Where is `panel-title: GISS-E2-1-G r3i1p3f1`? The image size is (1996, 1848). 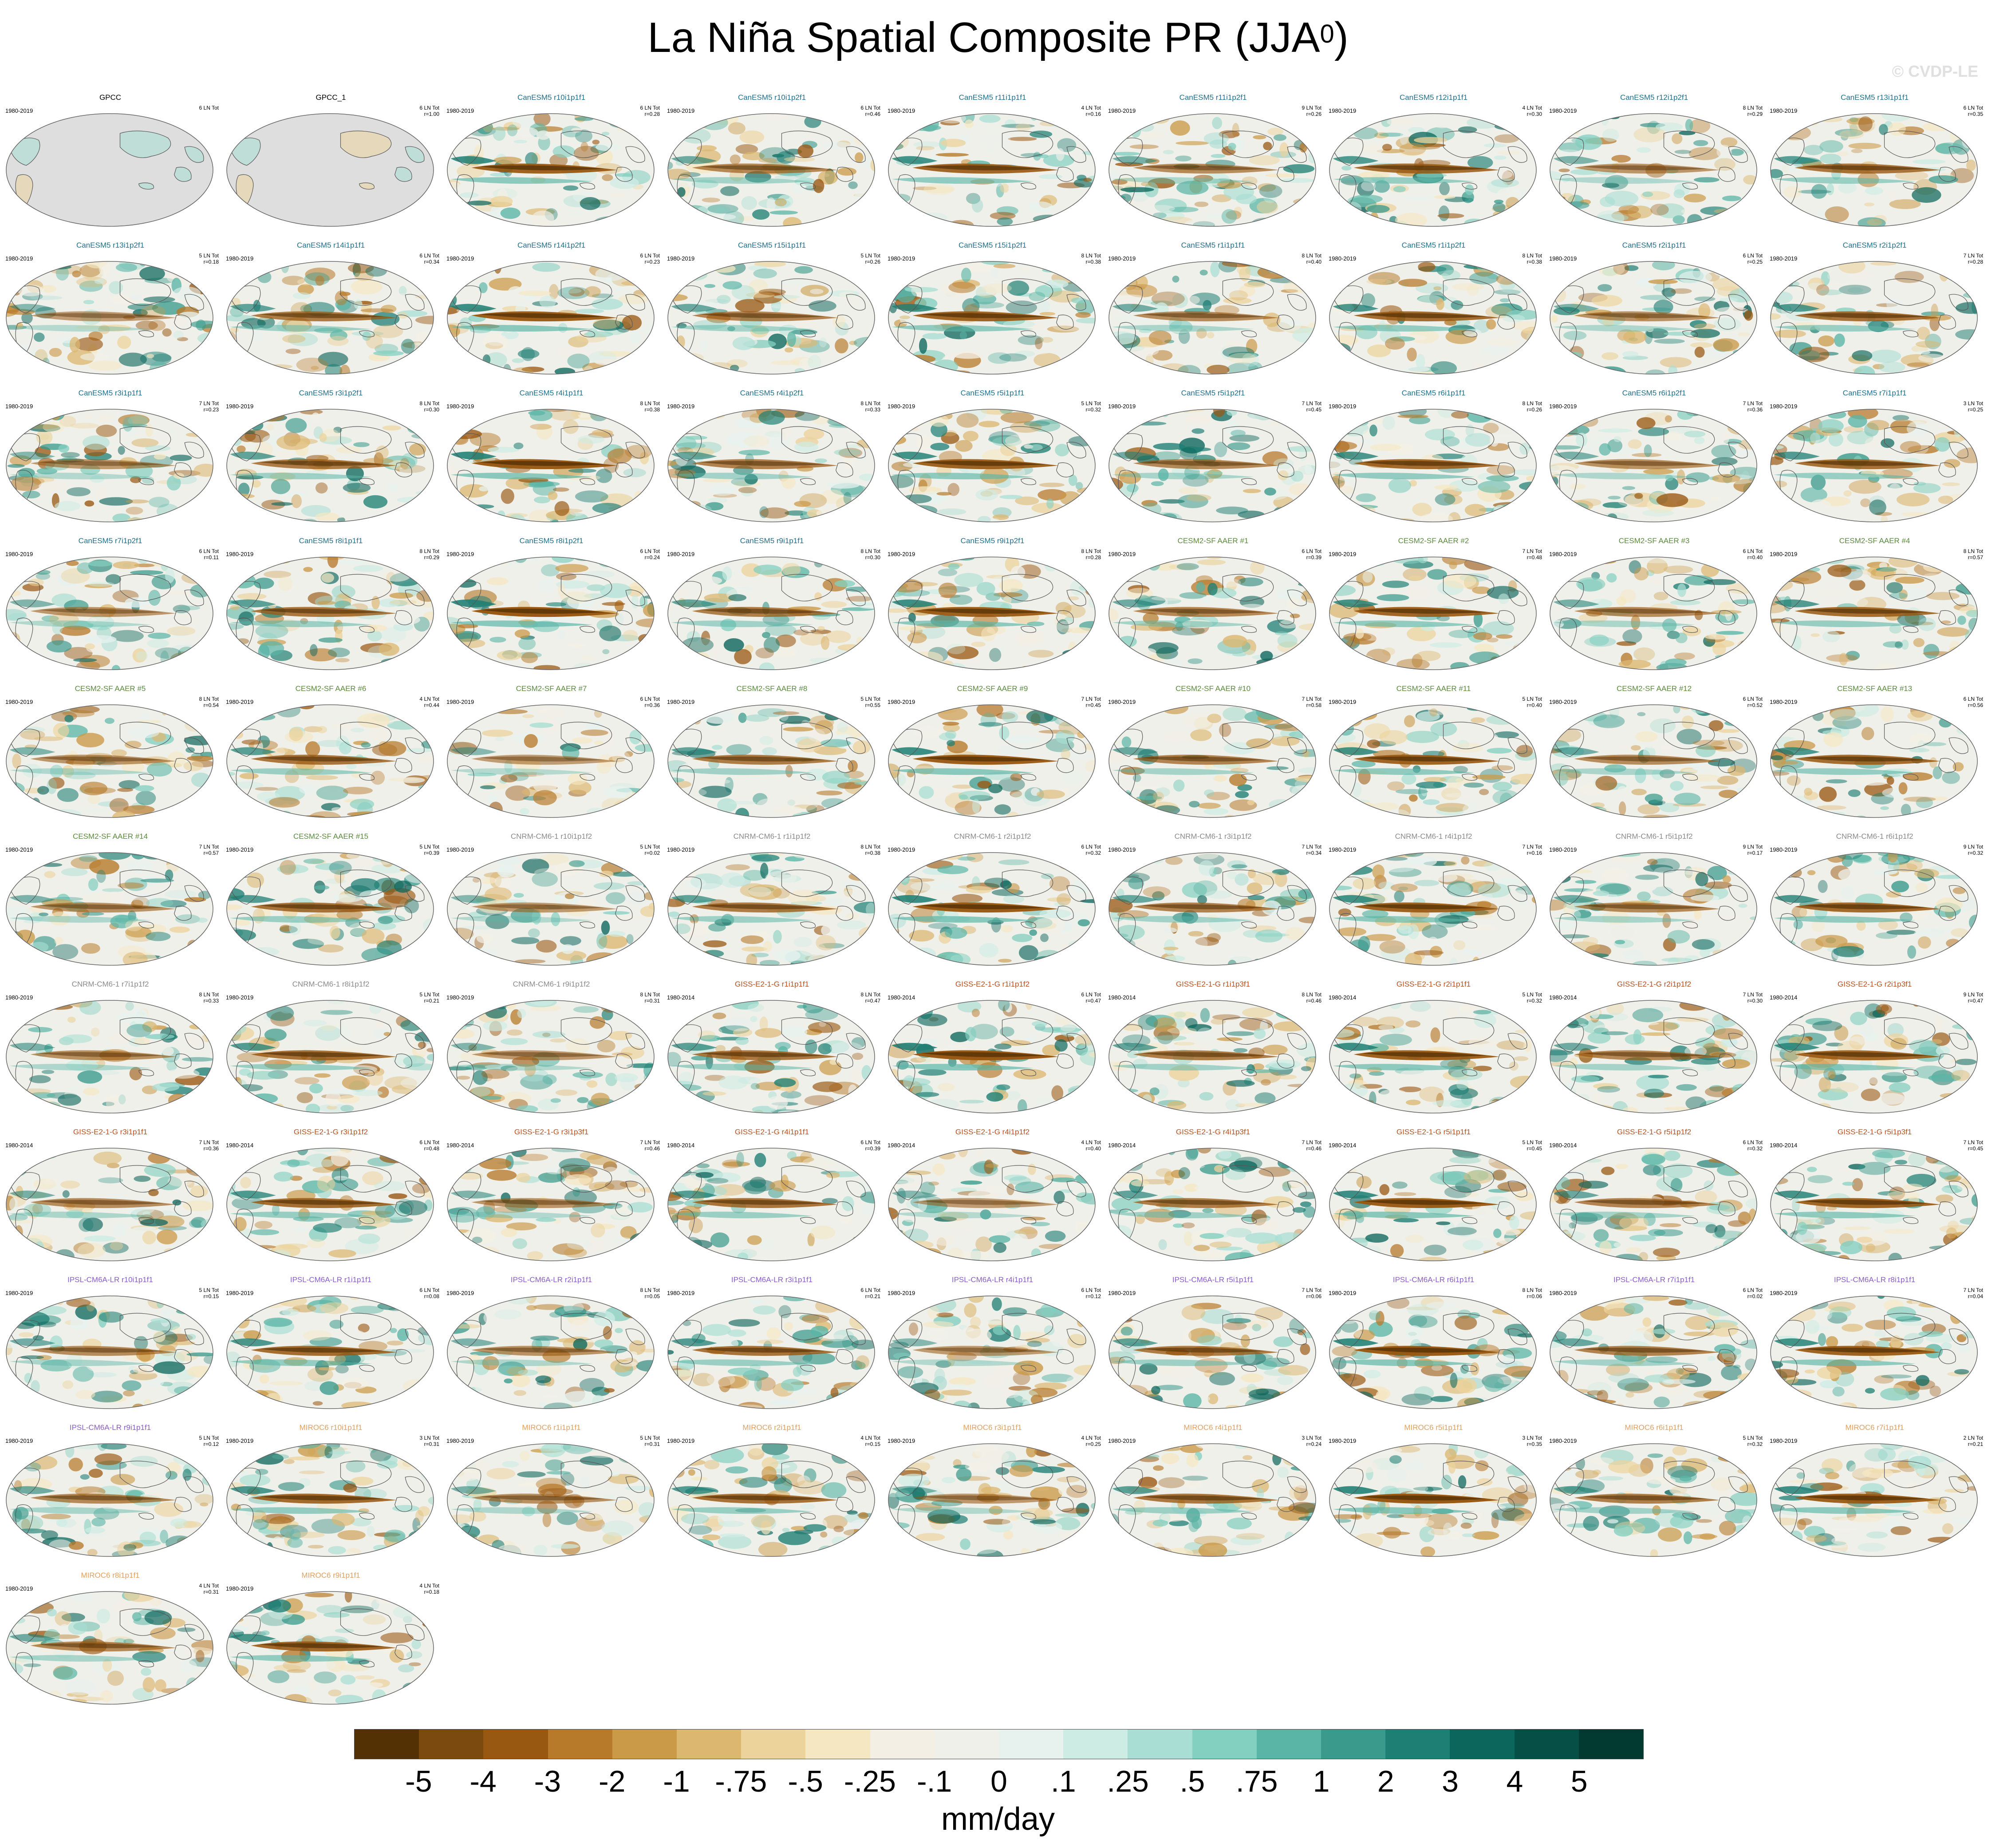 panel-title: GISS-E2-1-G r3i1p3f1 is located at coordinates (551, 1132).